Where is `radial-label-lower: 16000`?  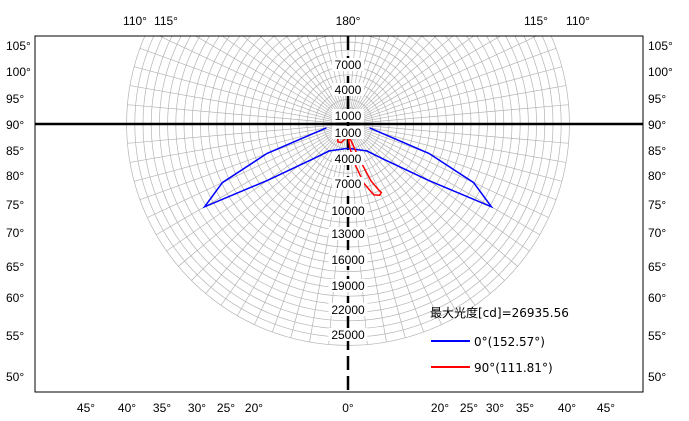 radial-label-lower: 16000 is located at coordinates (348, 260).